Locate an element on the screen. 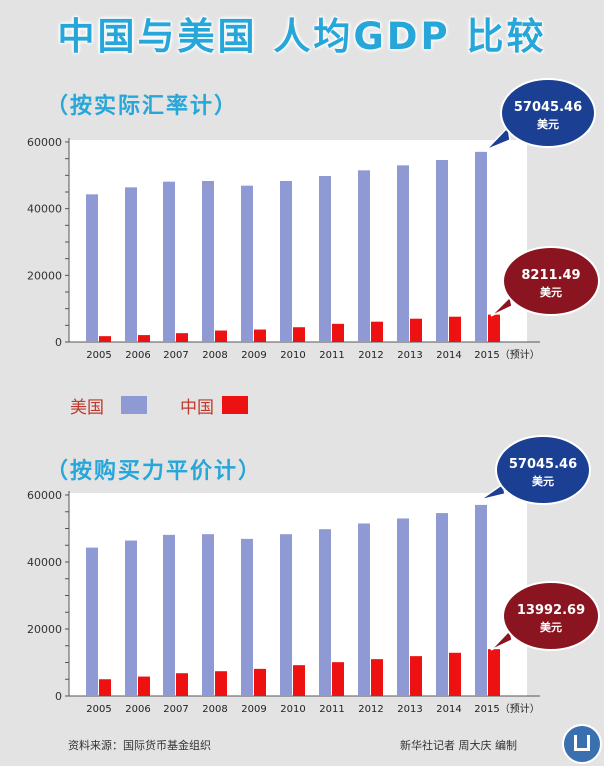  chart2-title: （按购买力平价计） is located at coordinates (154, 471).